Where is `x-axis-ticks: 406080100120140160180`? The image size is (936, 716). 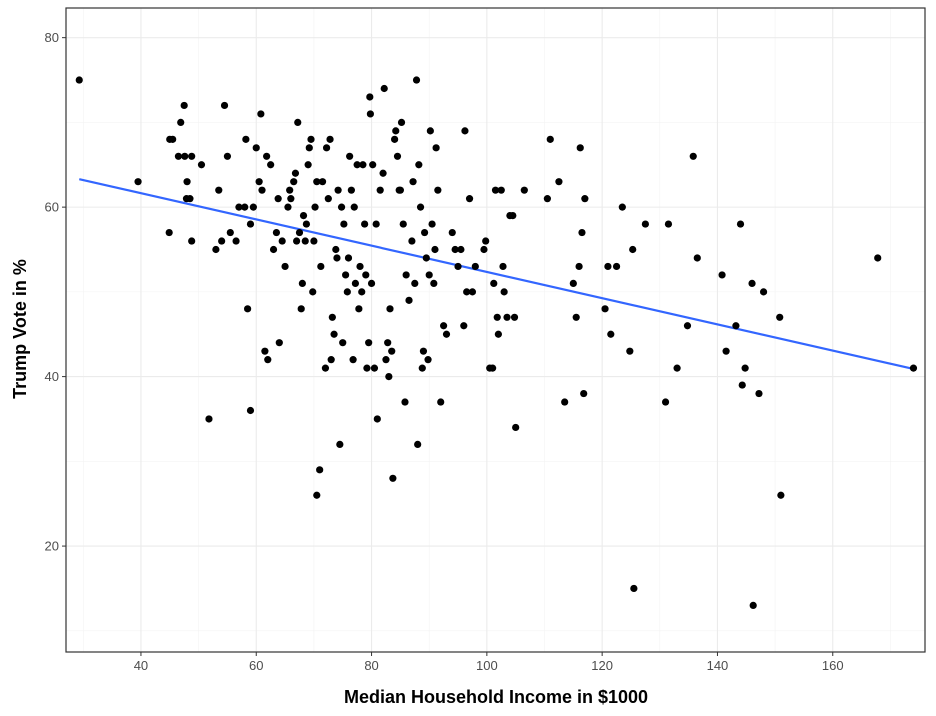 x-axis-ticks: 406080100120140160180 is located at coordinates (489, 662).